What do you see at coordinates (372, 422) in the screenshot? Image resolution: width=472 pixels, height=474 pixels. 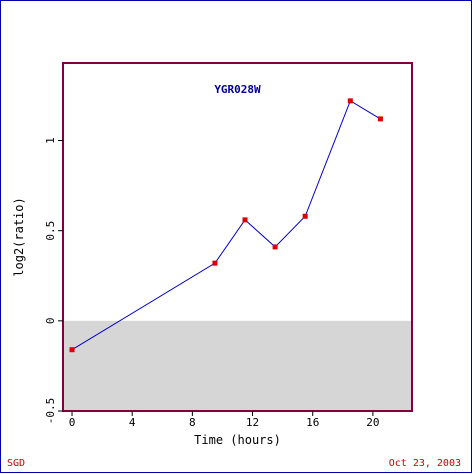 I see `x-tick-label: 20` at bounding box center [372, 422].